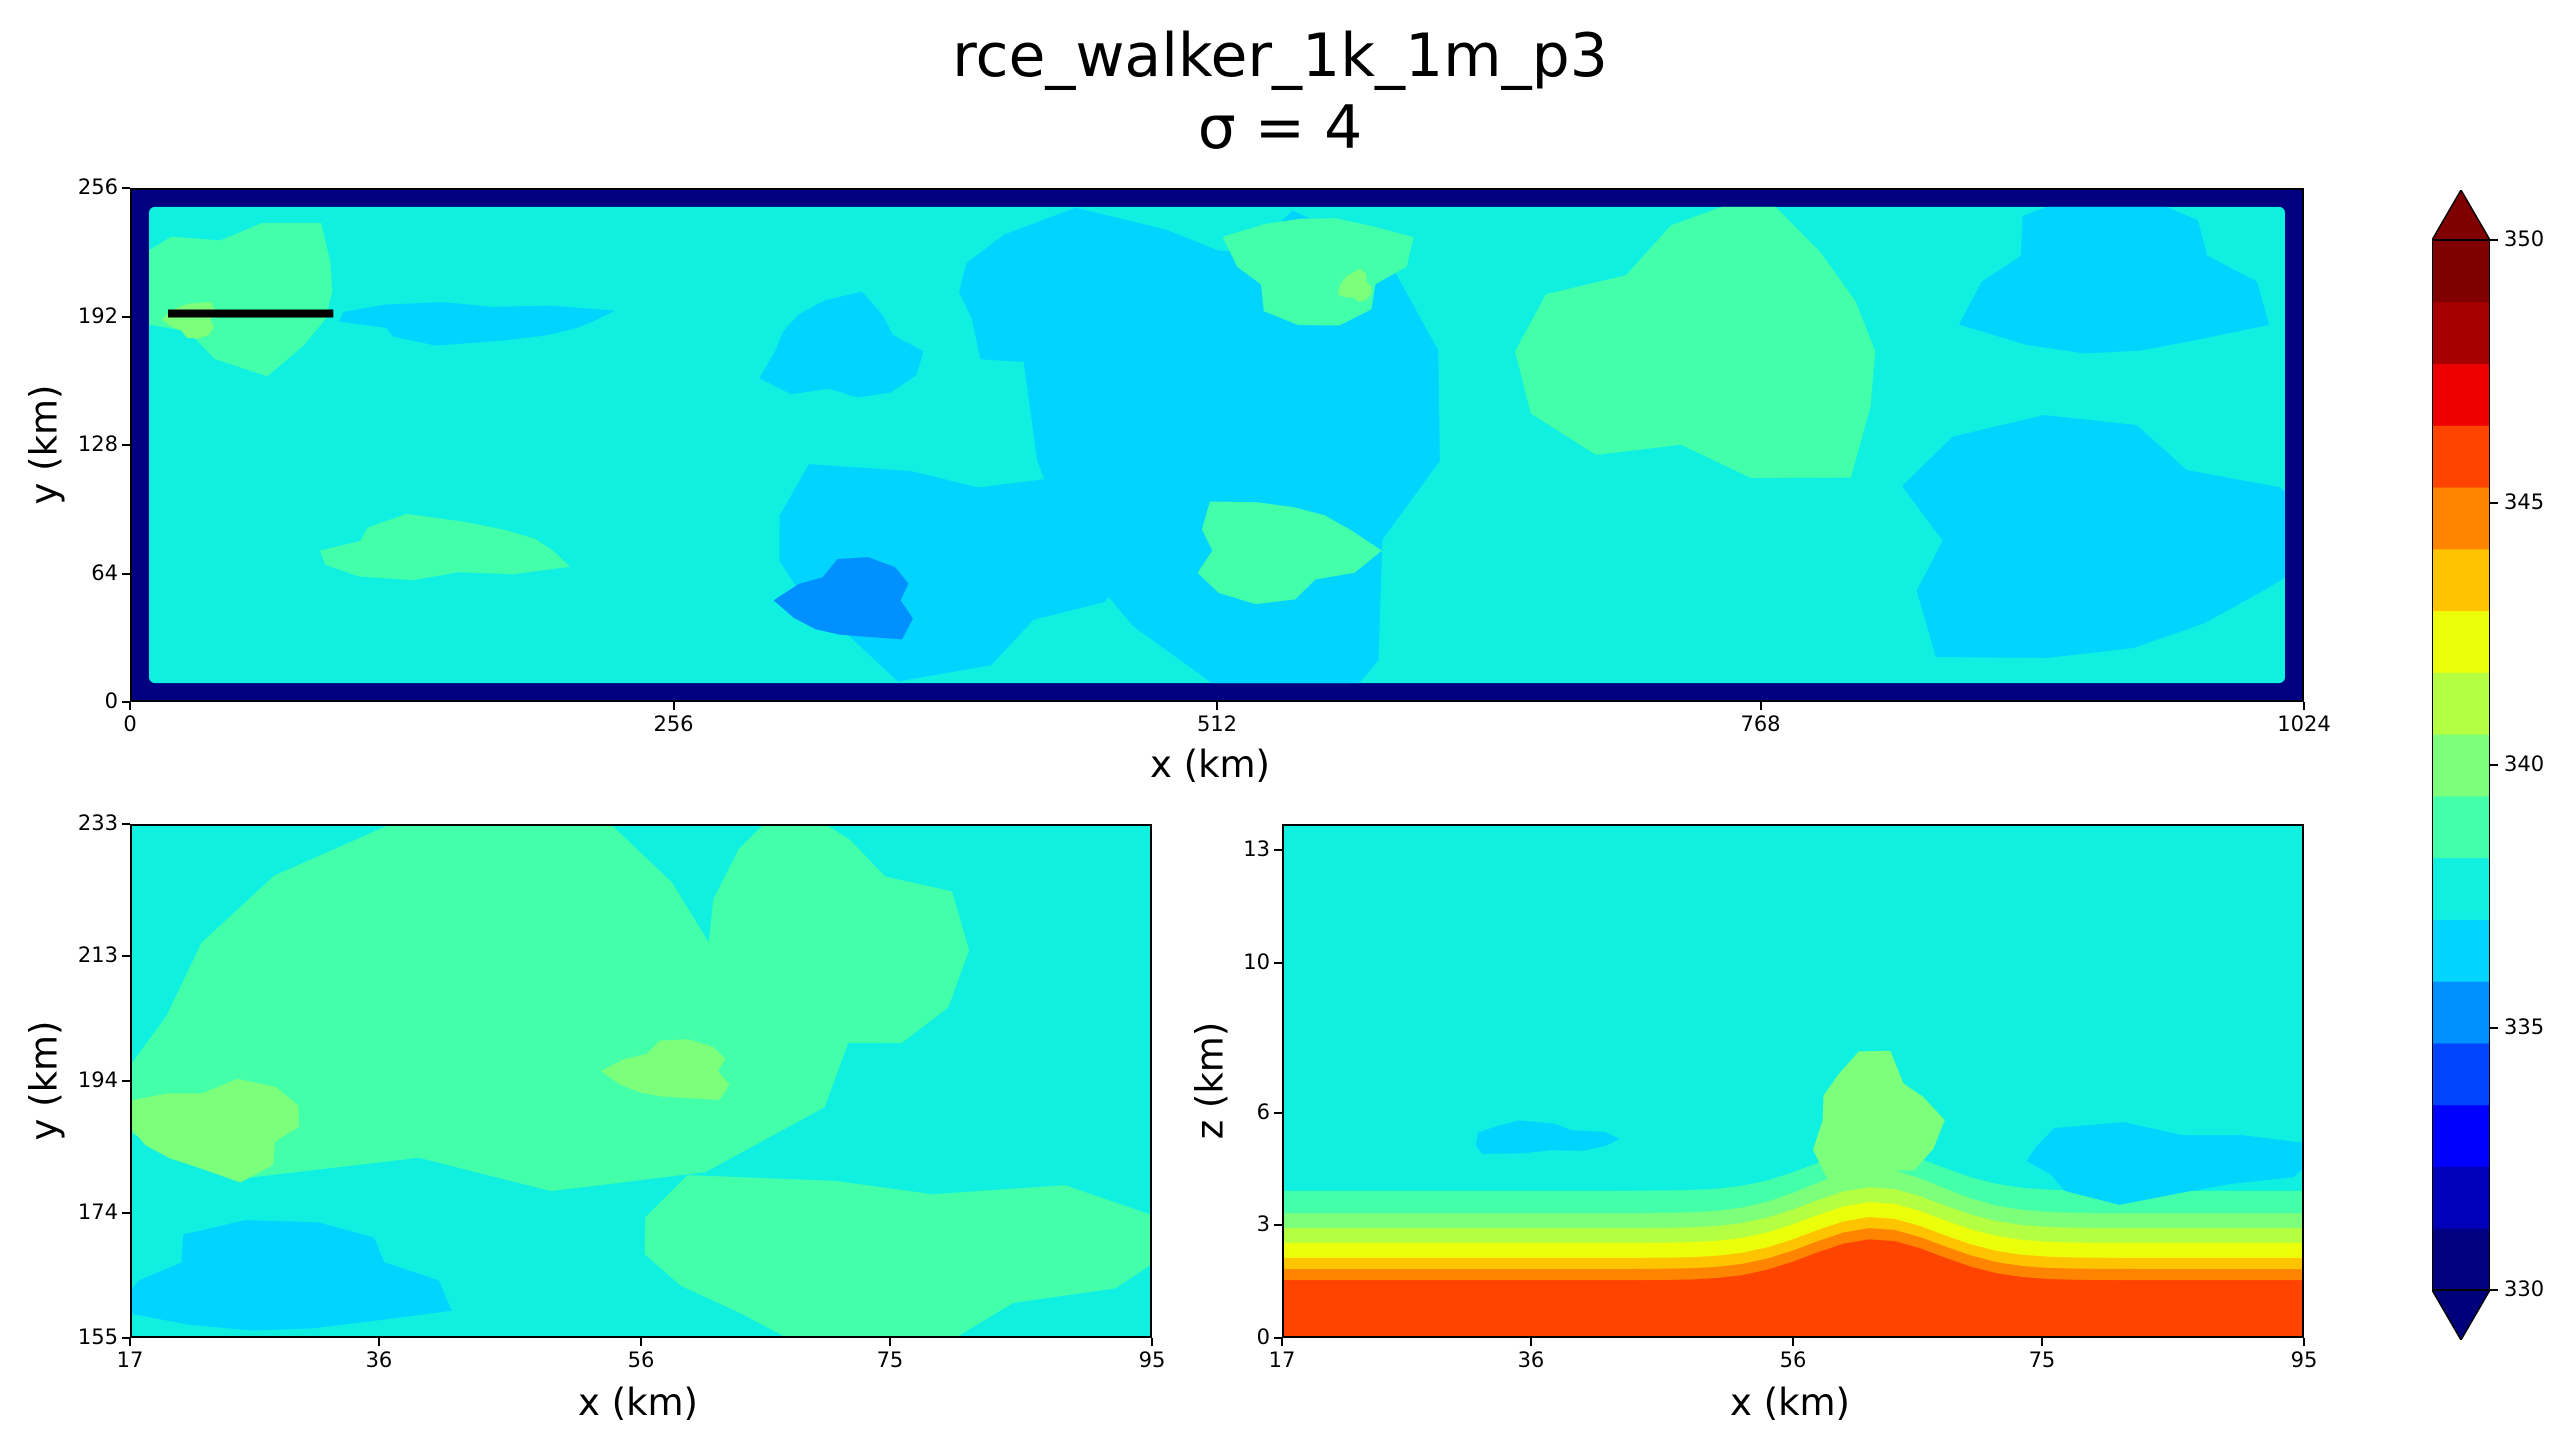  Describe the element at coordinates (1210, 764) in the screenshot. I see `top-map-xlabel: x (km)` at that location.